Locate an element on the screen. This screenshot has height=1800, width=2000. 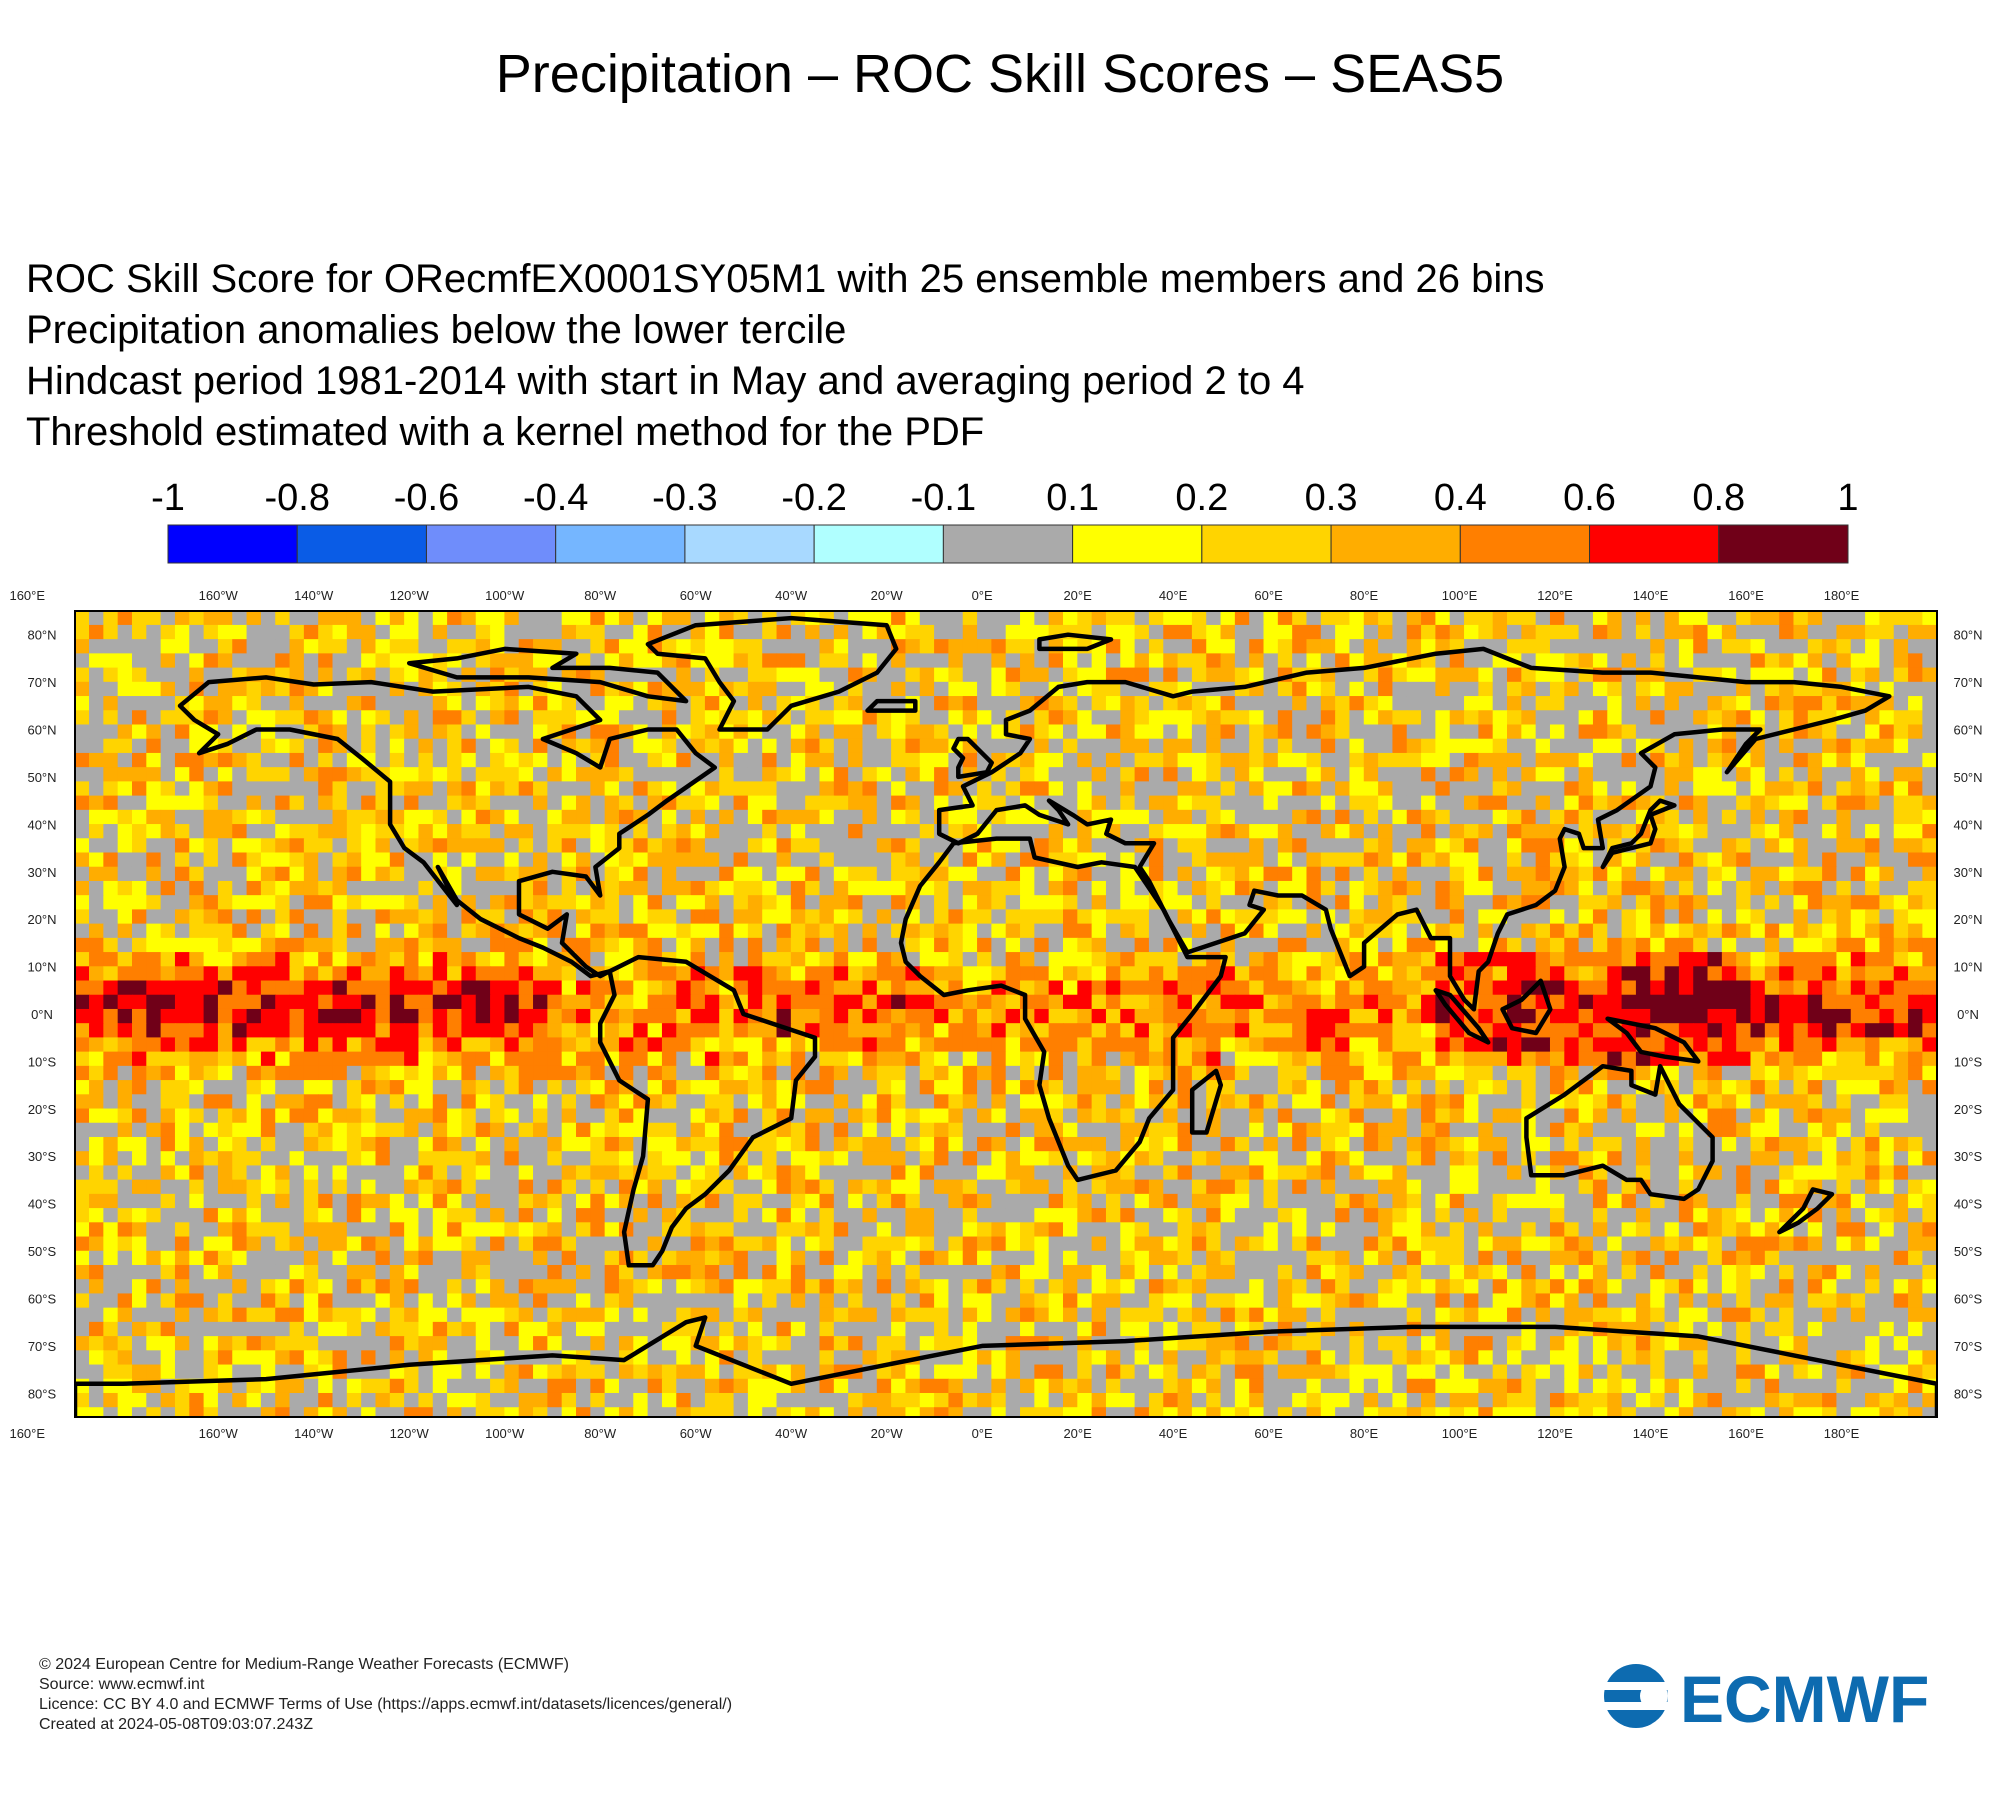
legend-label: -0.2 is located at coordinates (813, 498).